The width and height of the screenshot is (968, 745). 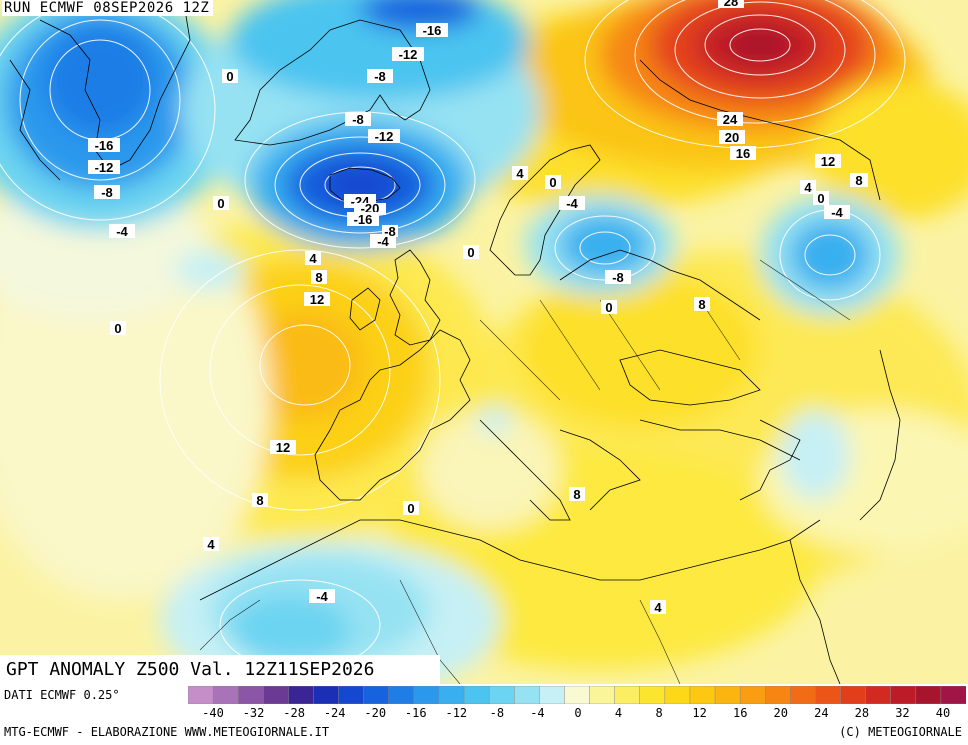 I want to click on map-title: GPT ANOMALY Z500 Val. 12Z11SEP2026, so click(x=220, y=669).